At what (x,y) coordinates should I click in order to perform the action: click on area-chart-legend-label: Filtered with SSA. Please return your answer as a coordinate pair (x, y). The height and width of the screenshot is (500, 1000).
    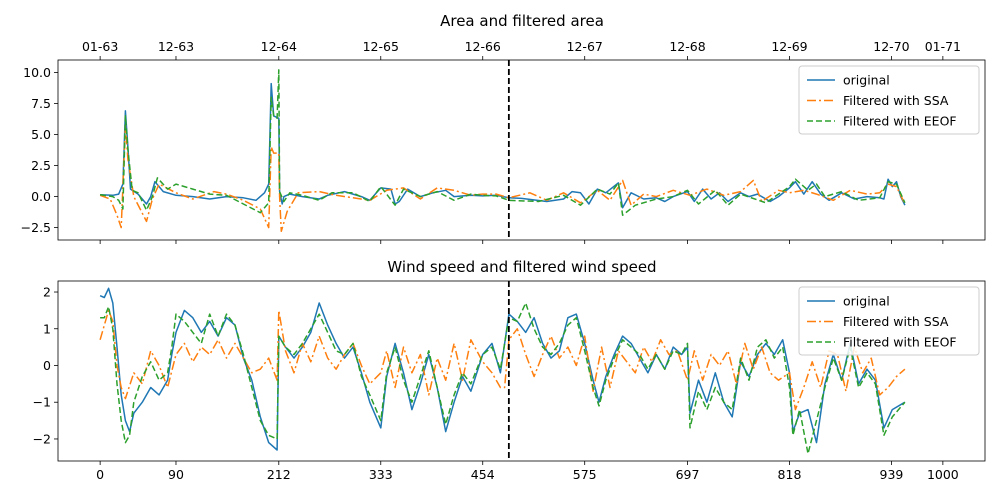
    Looking at the image, I should click on (896, 100).